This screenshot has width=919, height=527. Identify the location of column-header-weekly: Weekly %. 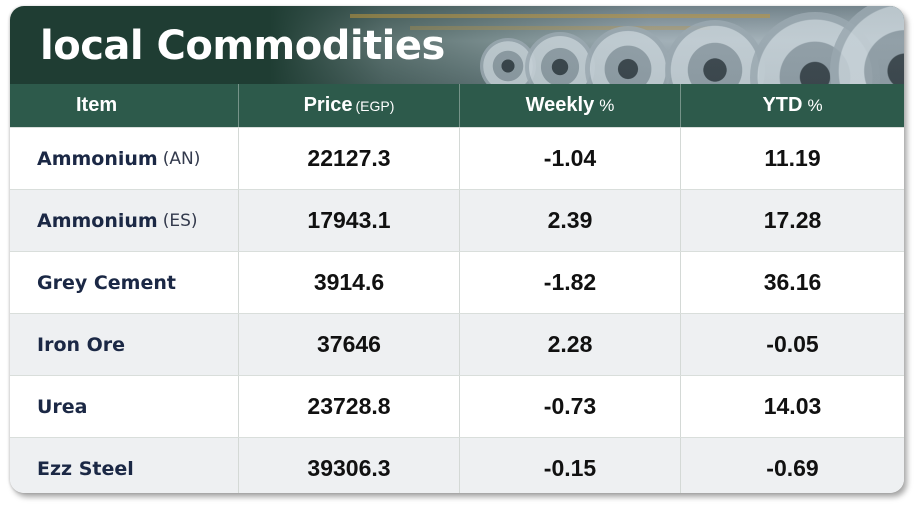
(570, 105).